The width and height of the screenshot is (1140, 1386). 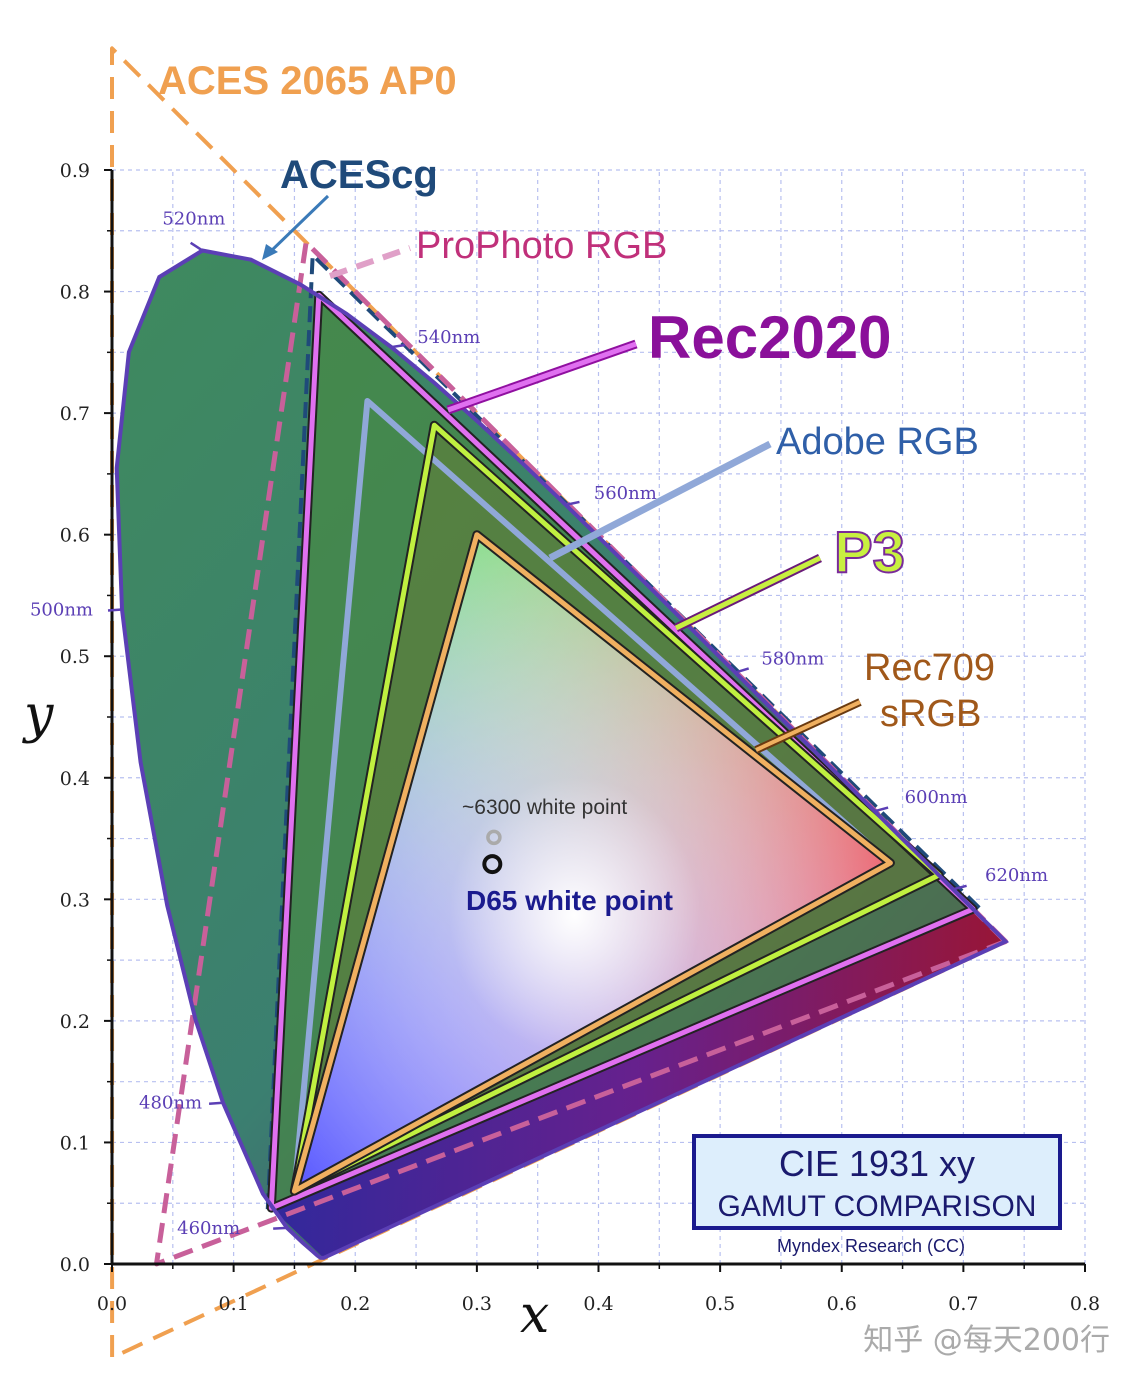 I want to click on wp-6300-label: ~6300 white point, so click(x=544, y=807).